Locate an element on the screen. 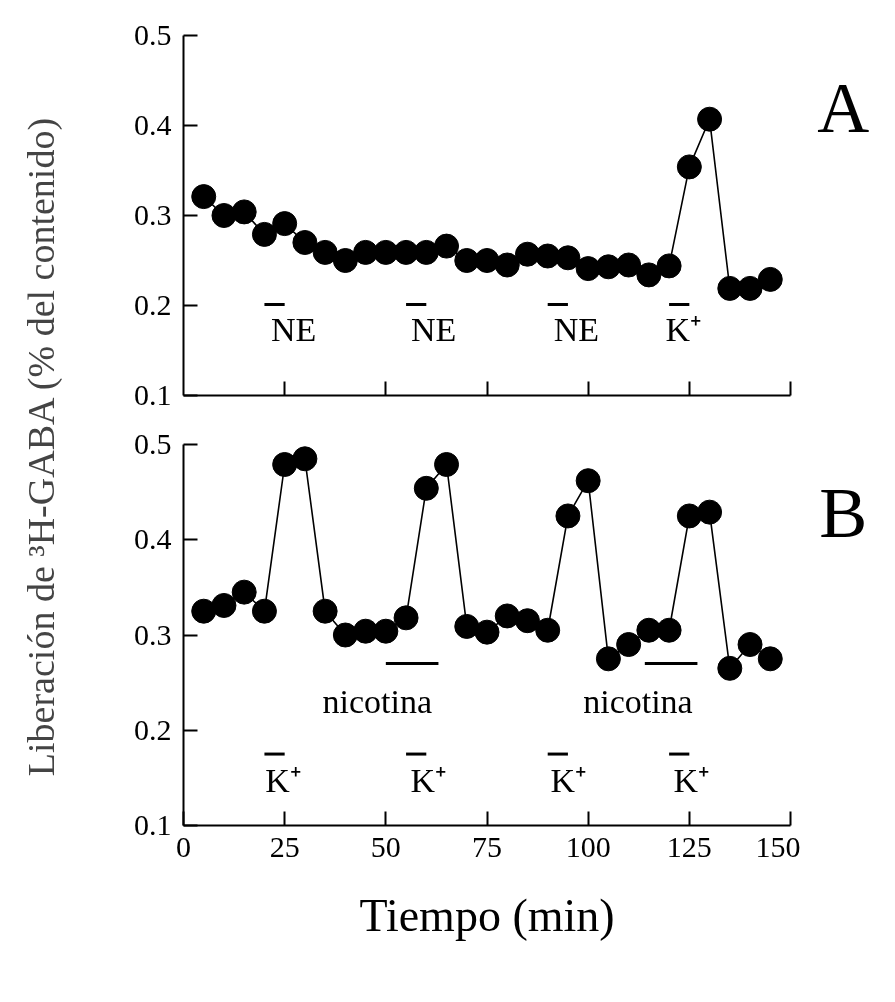 The image size is (895, 1002). x-tick-label: 100 is located at coordinates (588, 846).